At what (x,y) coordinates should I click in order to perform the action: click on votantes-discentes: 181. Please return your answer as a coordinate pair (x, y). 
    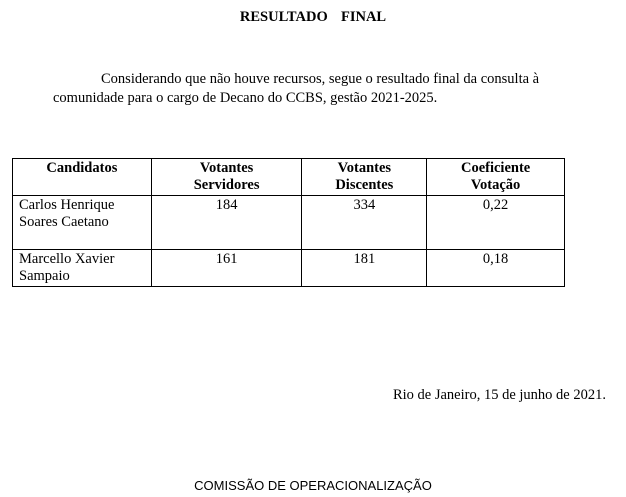
    Looking at the image, I should click on (364, 268).